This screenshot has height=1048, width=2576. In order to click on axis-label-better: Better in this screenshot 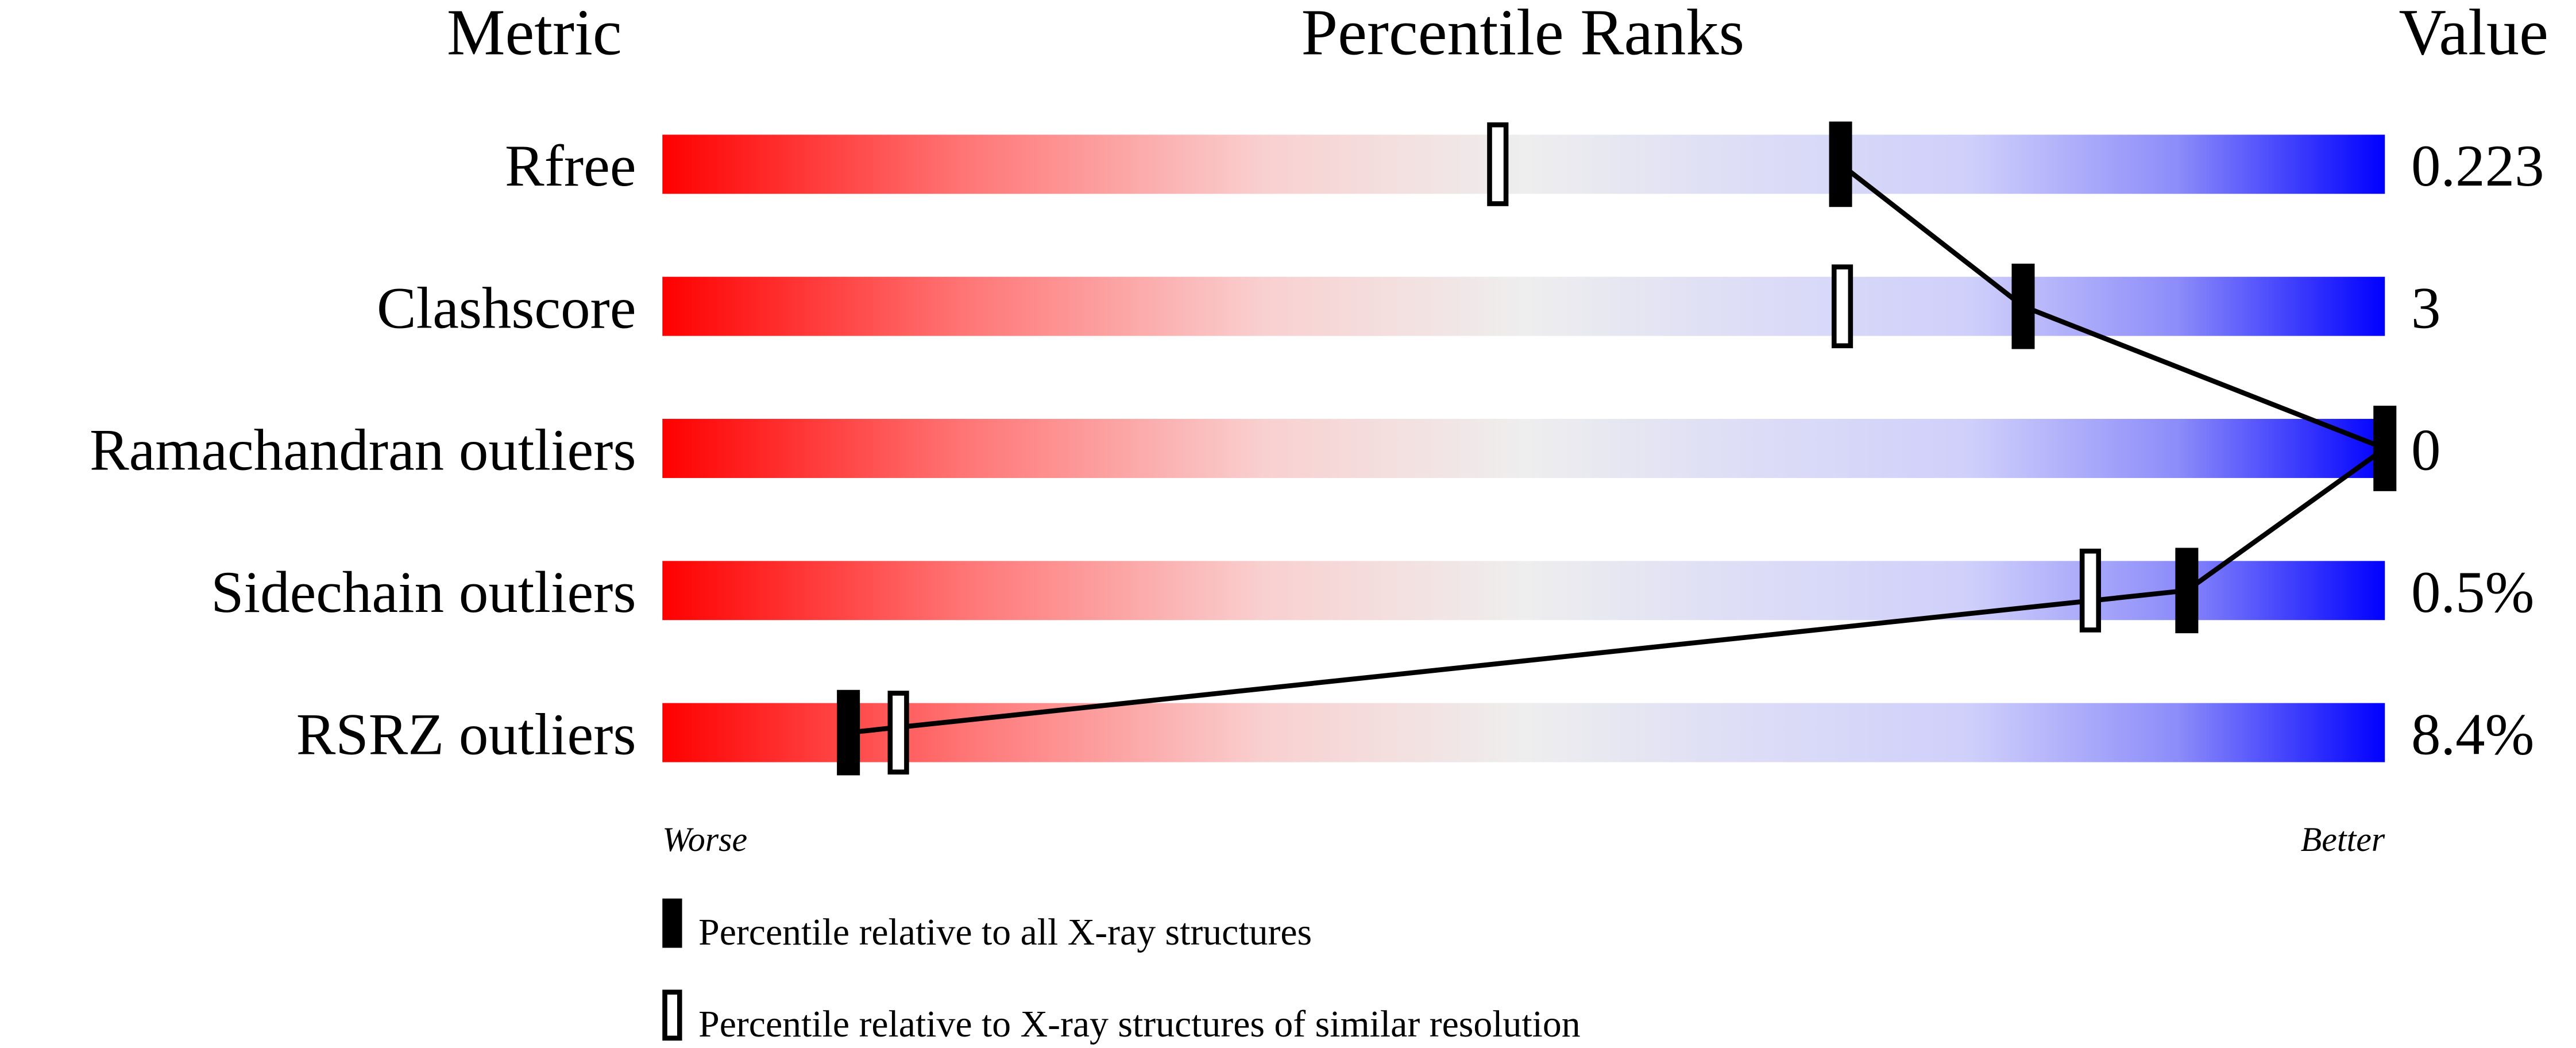, I will do `click(2343, 839)`.